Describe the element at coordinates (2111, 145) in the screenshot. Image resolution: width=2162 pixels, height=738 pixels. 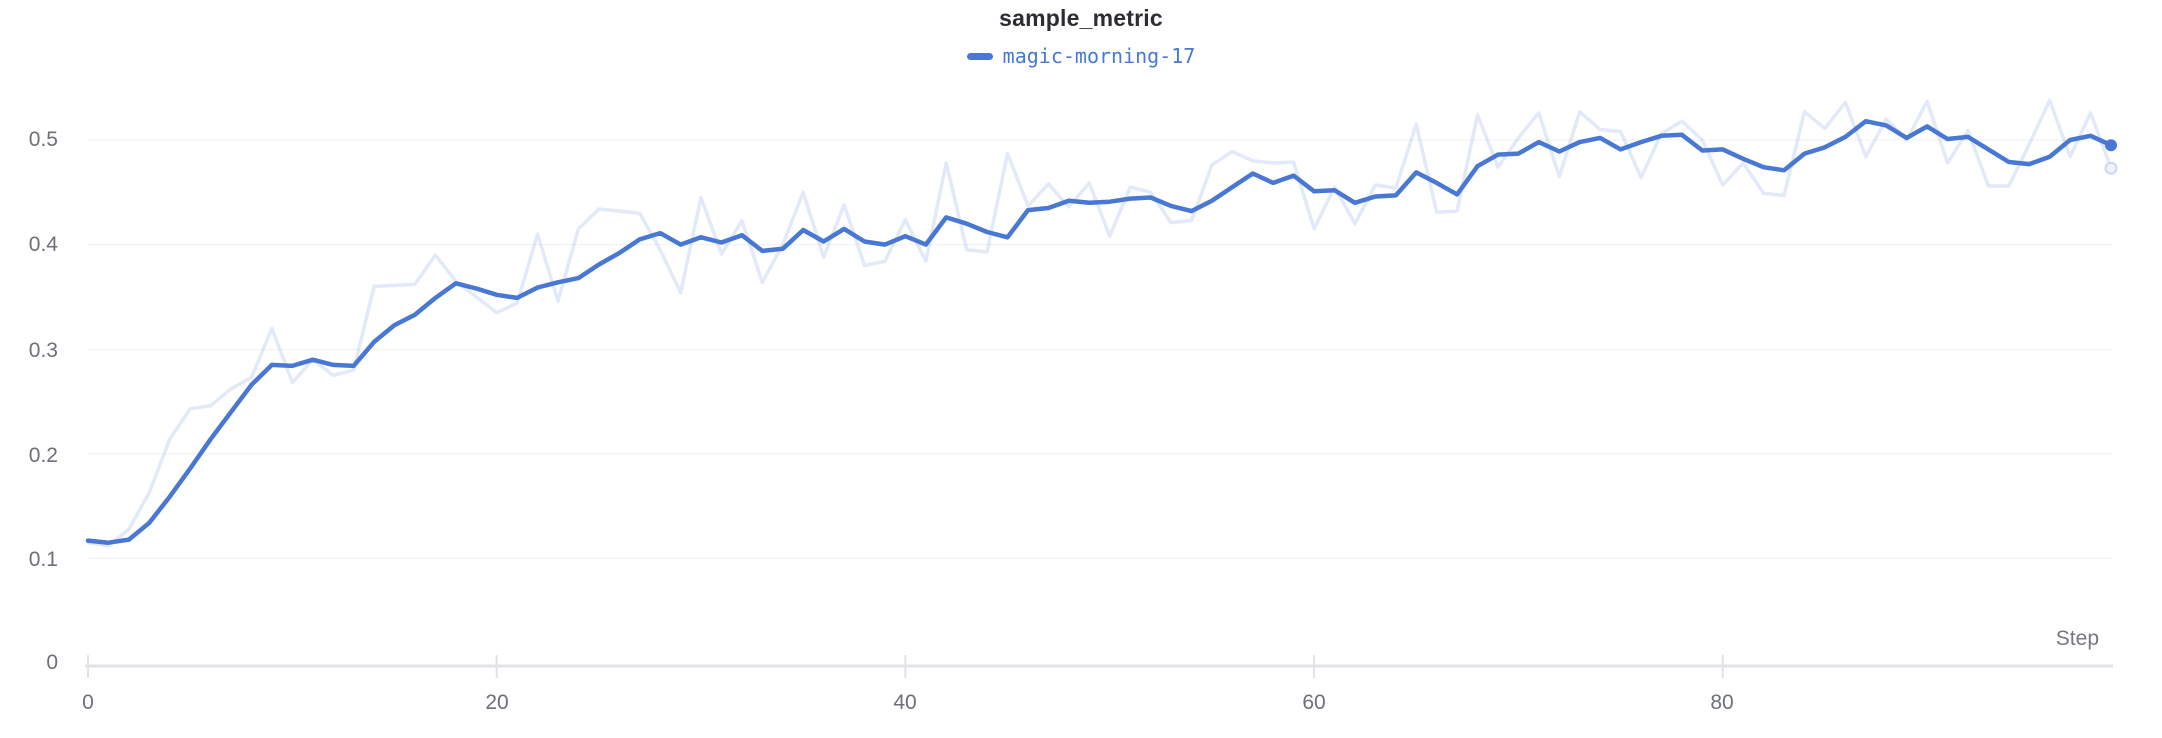
I see `smoothed-end-point` at that location.